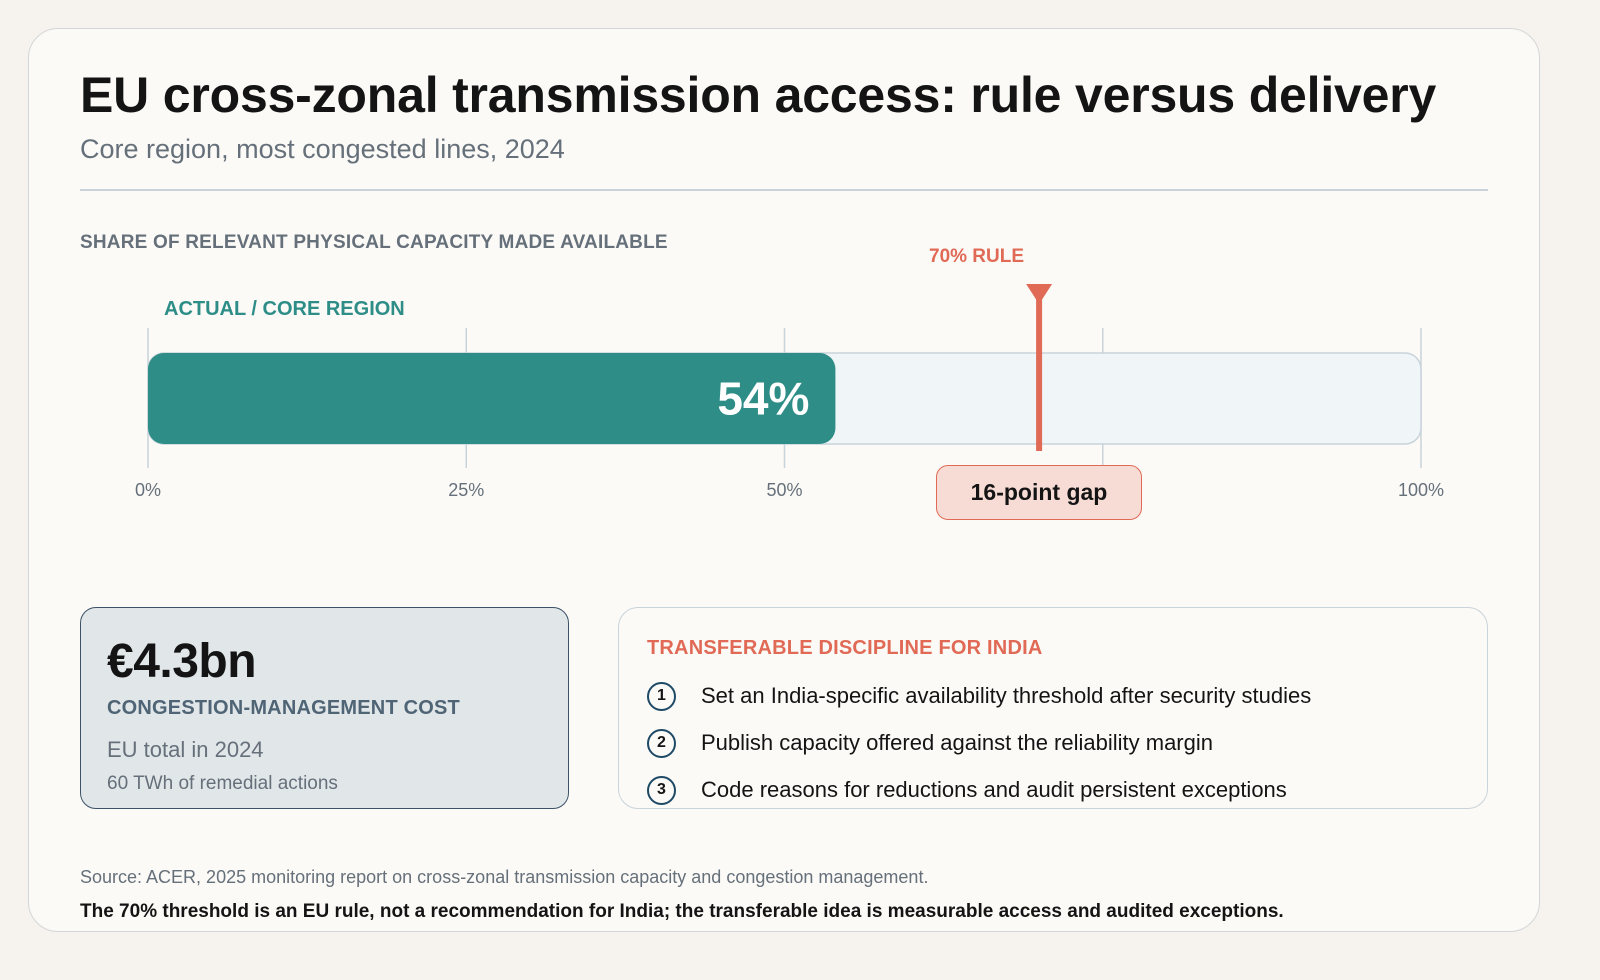  What do you see at coordinates (185, 750) in the screenshot?
I see `cost-description: EU total in 2024` at bounding box center [185, 750].